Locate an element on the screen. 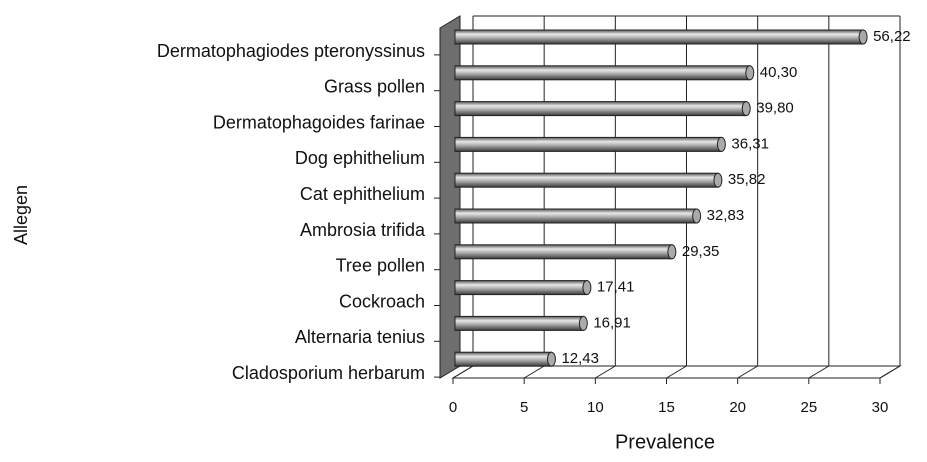  x-tick-label: 15 is located at coordinates (666, 407).